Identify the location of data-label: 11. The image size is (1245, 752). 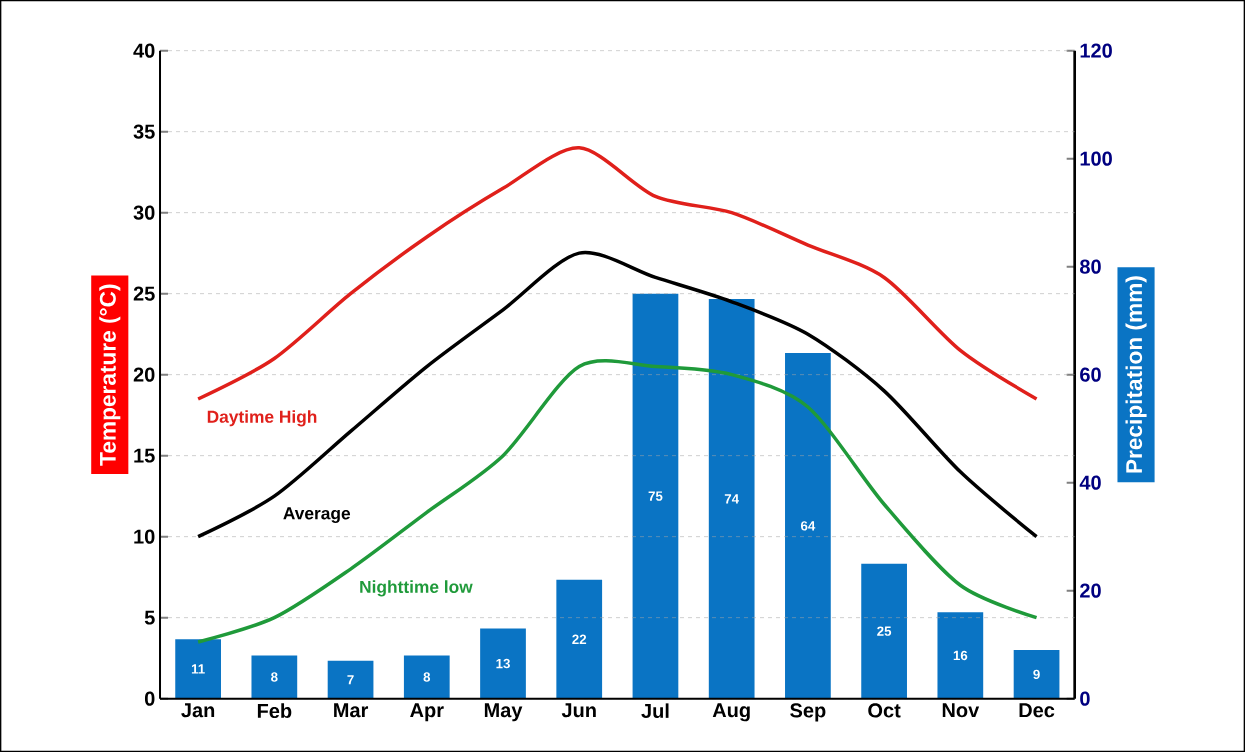
(198, 669).